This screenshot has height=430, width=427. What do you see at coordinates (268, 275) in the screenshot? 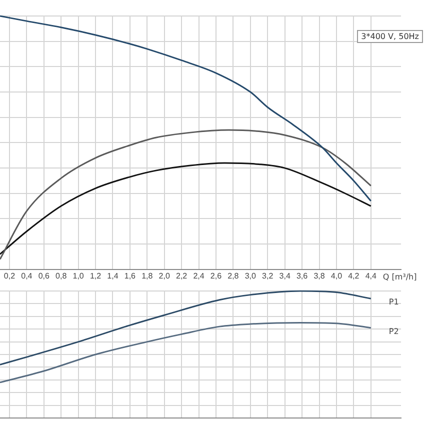
I see `x-tick-label: 3,2` at bounding box center [268, 275].